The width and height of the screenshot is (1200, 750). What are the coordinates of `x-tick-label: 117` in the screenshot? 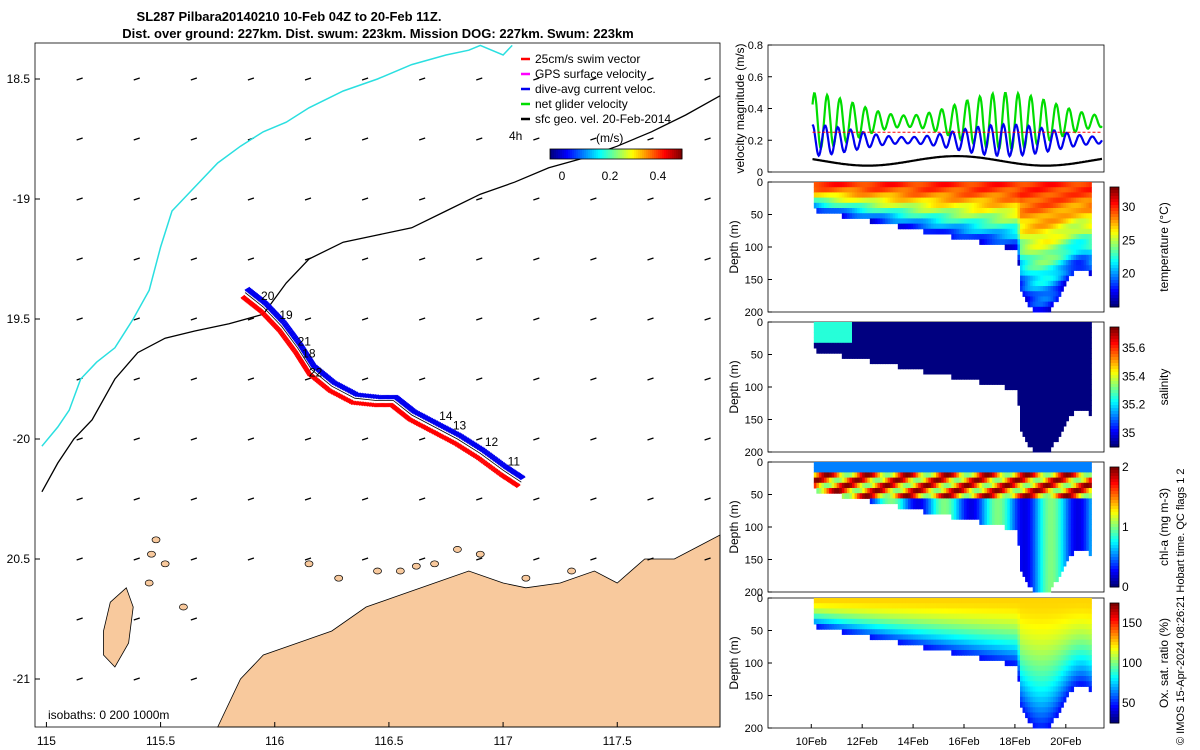 It's located at (503, 741).